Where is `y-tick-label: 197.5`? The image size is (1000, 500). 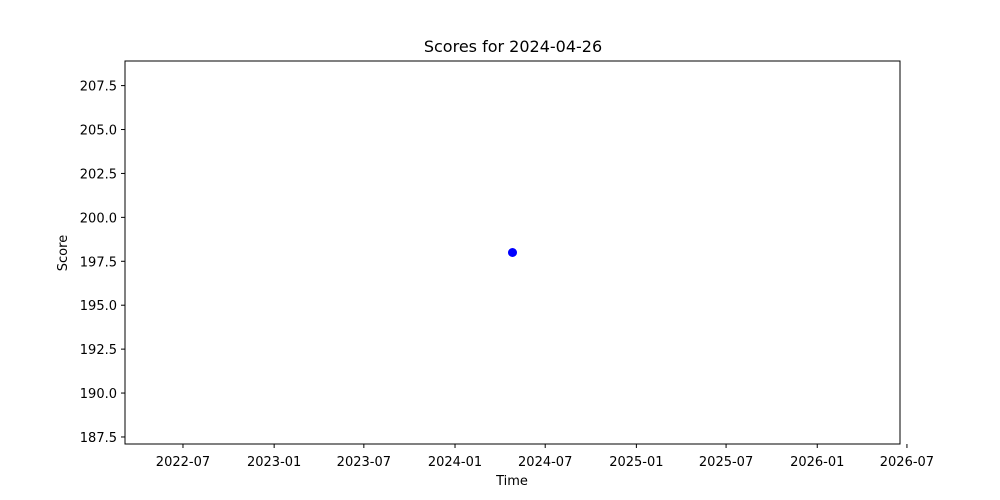 y-tick-label: 197.5 is located at coordinates (98, 262).